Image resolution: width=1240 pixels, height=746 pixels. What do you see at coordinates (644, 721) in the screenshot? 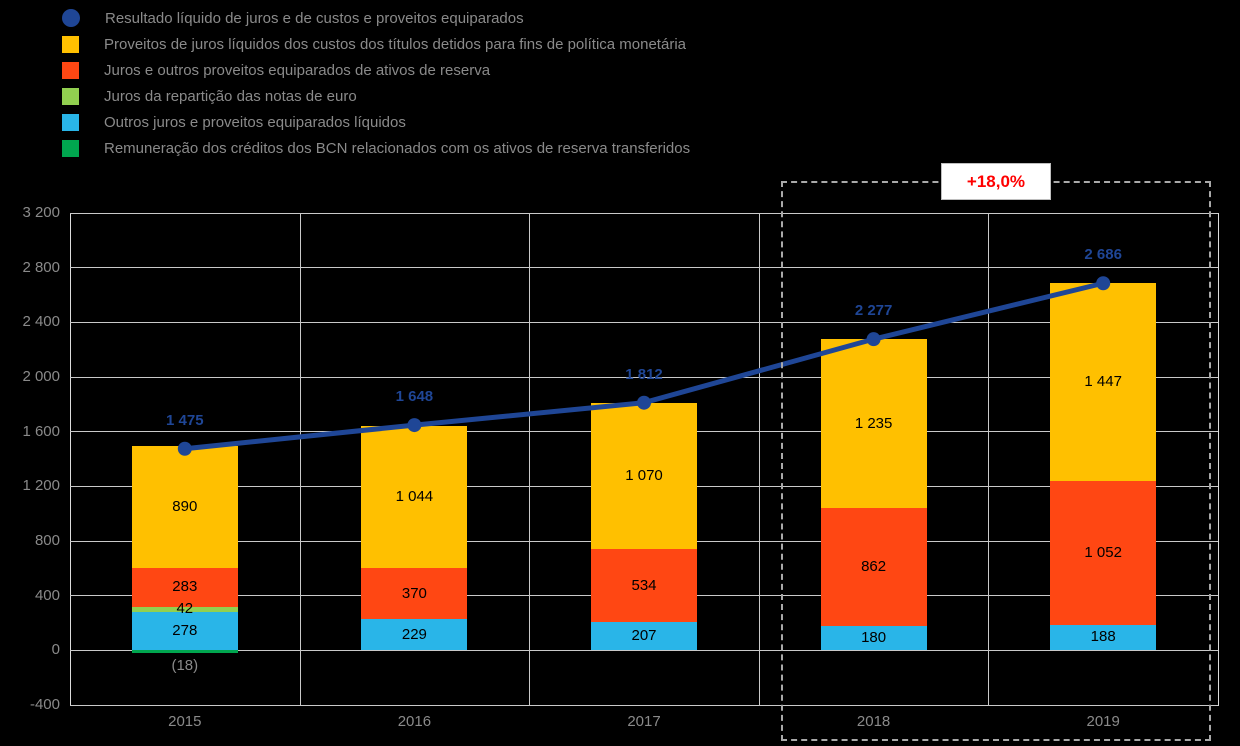
I see `x-axis-label: 2017` at bounding box center [644, 721].